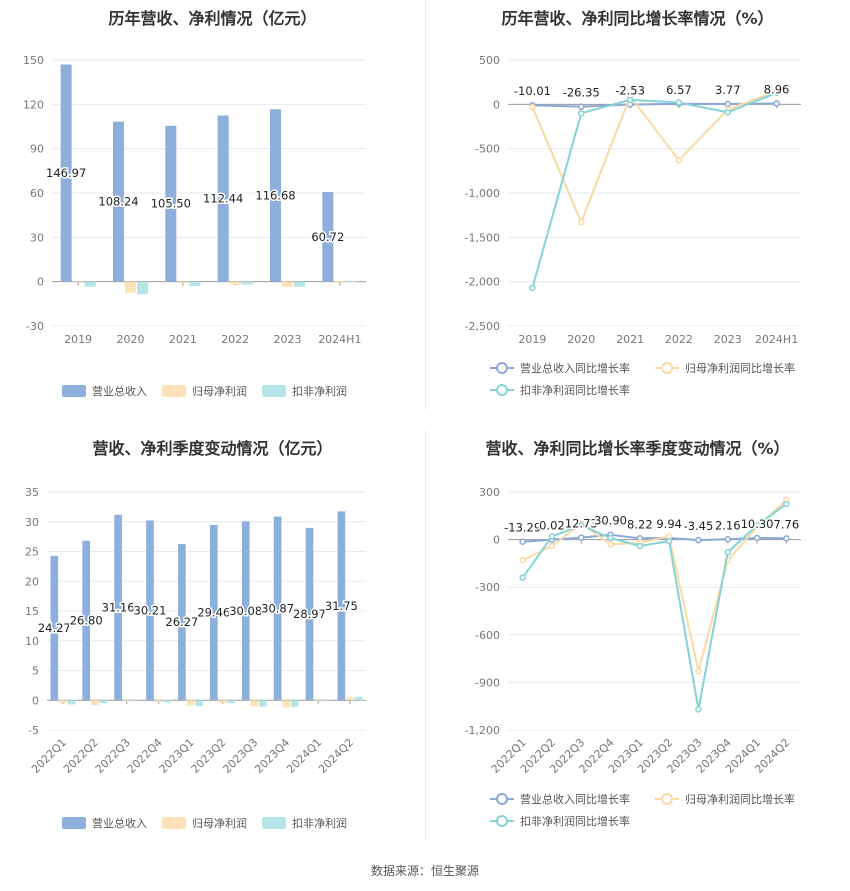 The height and width of the screenshot is (891, 850). What do you see at coordinates (482, 237) in the screenshot?
I see `y-tick-label: -1,500` at bounding box center [482, 237].